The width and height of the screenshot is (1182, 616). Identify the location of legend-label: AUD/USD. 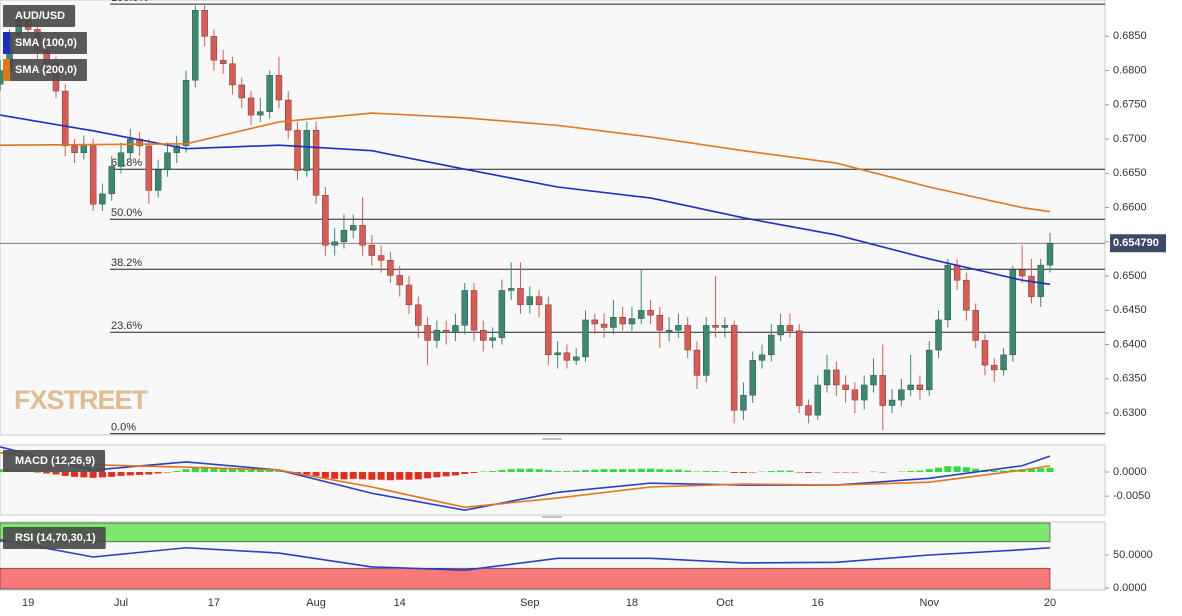
(40, 16).